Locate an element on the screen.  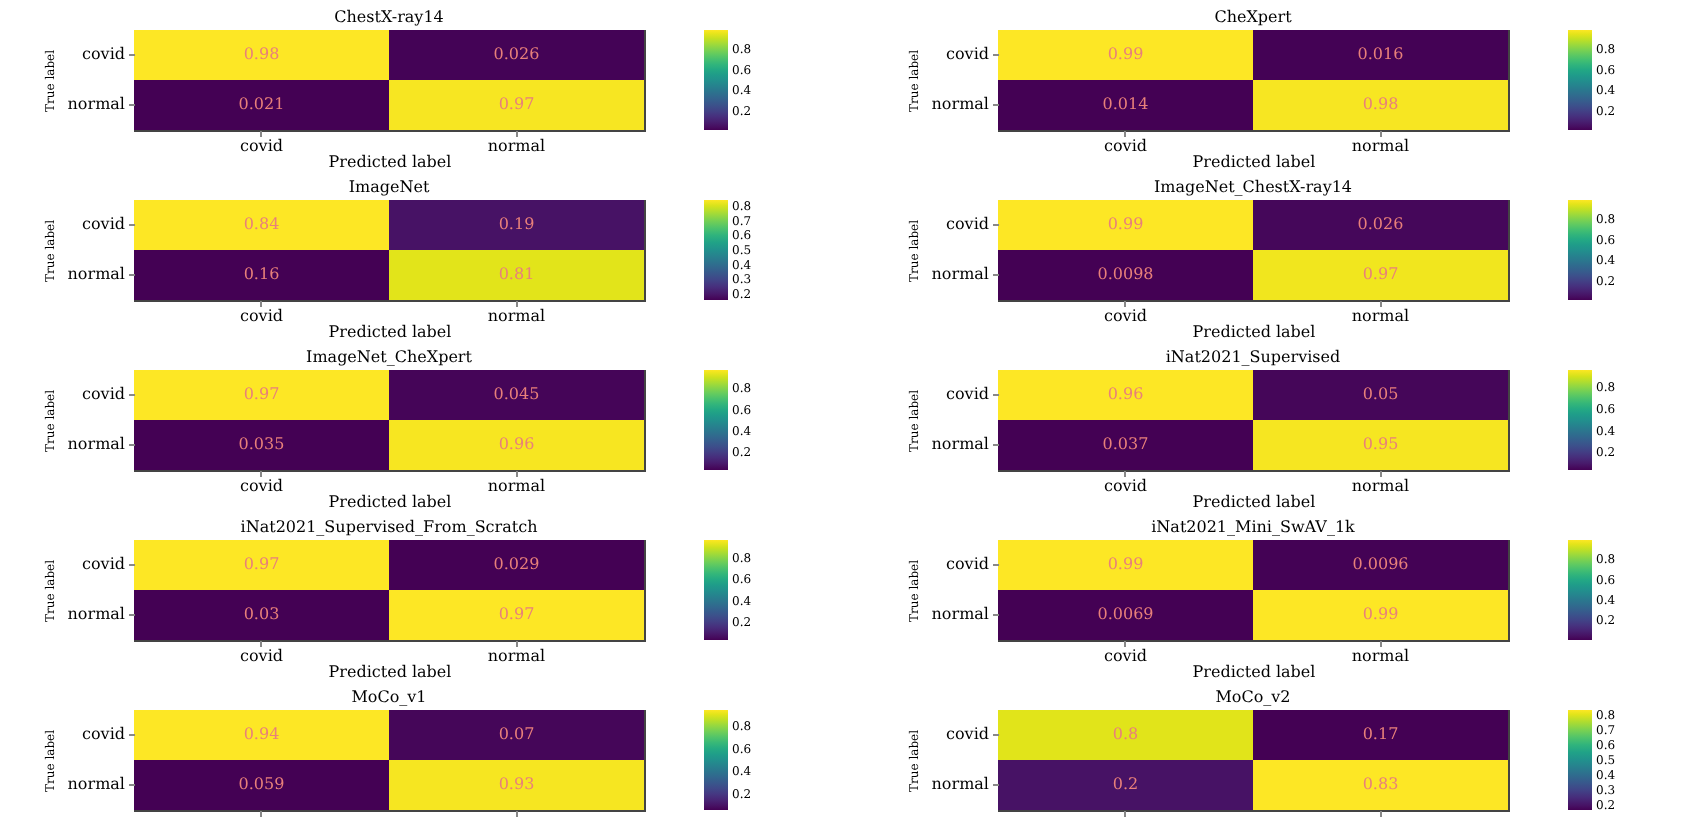
data-label: 0.016 is located at coordinates (1380, 54).